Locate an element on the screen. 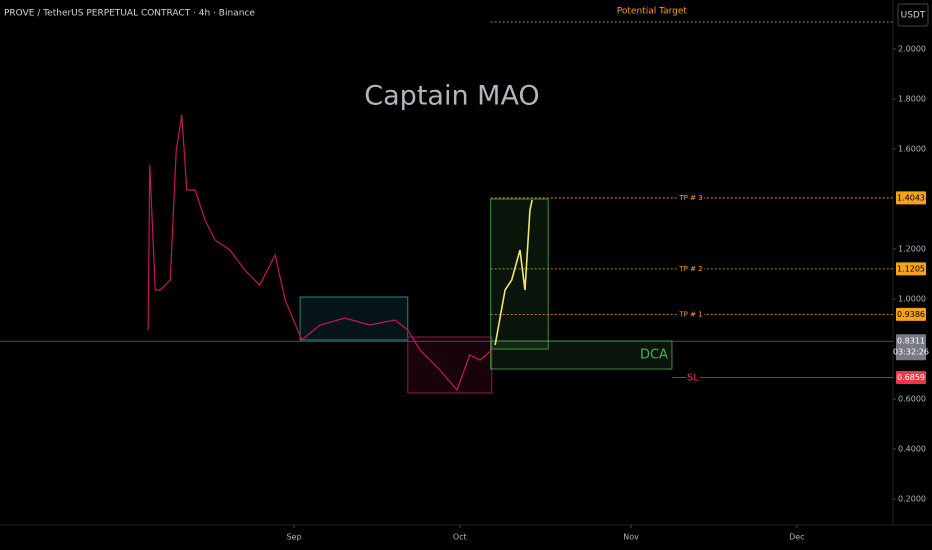  price-line is located at coordinates (513, 272).